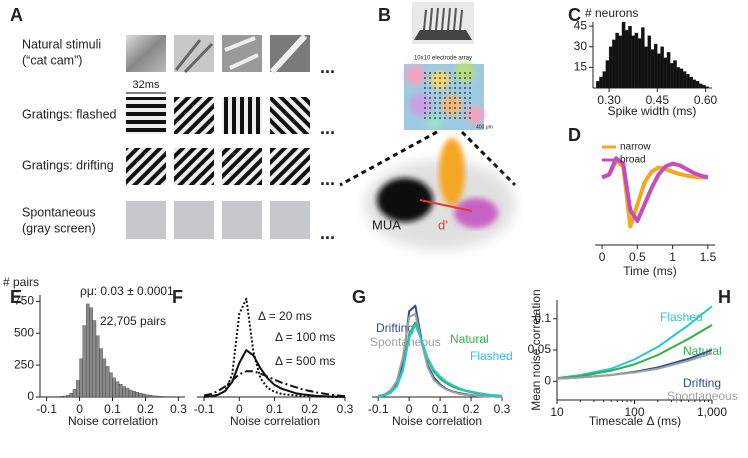  I want to click on y-tick-label: 750, so click(24, 301).